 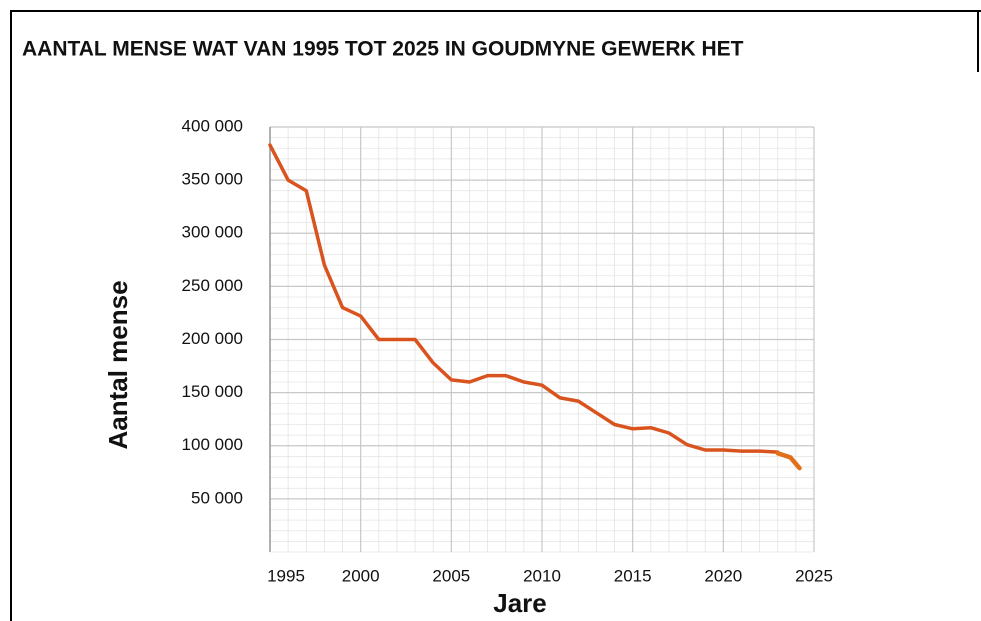 I want to click on x-tick-label: 2020, so click(x=723, y=575).